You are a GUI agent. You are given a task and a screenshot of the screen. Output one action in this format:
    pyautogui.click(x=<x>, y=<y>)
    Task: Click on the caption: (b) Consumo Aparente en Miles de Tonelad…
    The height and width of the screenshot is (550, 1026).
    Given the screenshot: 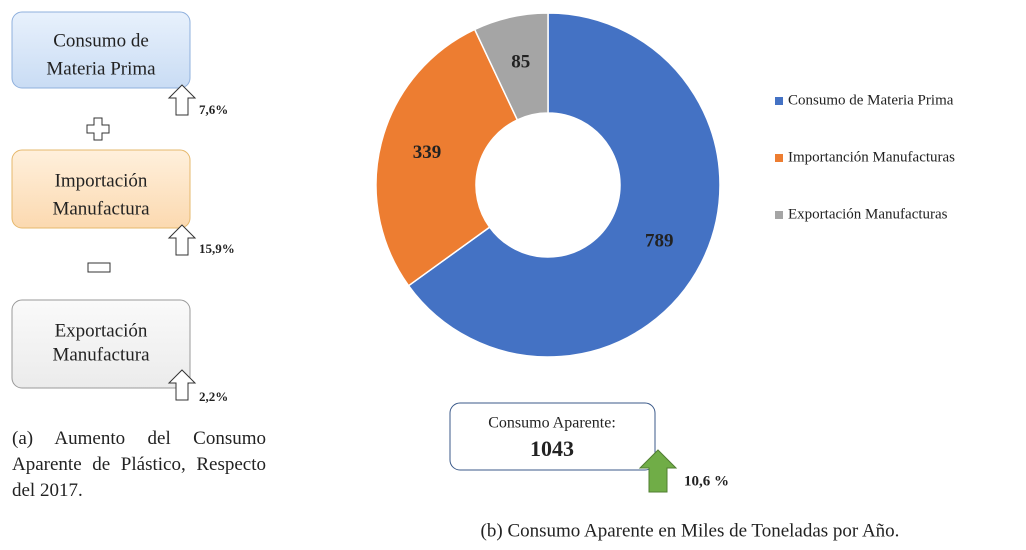 What is the action you would take?
    pyautogui.click(x=690, y=530)
    